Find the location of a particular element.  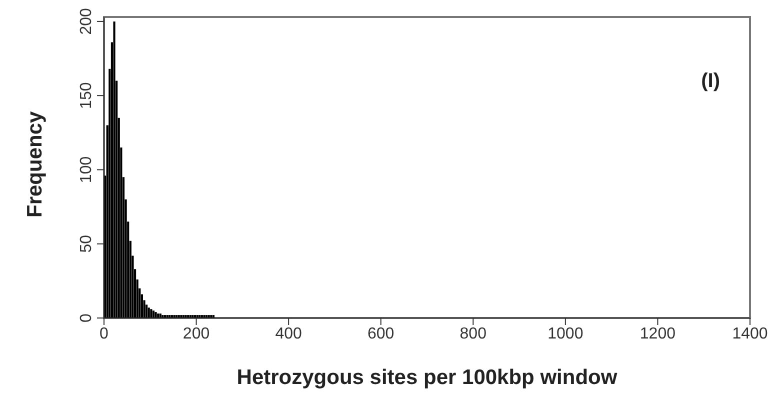

y-tick-label: 200 is located at coordinates (86, 21).